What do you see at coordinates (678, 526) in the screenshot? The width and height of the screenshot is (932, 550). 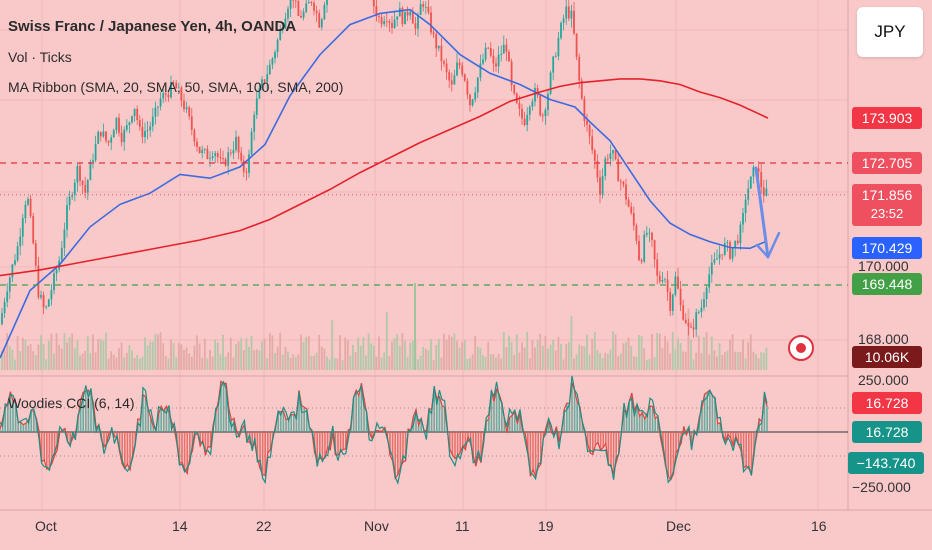 I see `x-label-dec: Dec` at bounding box center [678, 526].